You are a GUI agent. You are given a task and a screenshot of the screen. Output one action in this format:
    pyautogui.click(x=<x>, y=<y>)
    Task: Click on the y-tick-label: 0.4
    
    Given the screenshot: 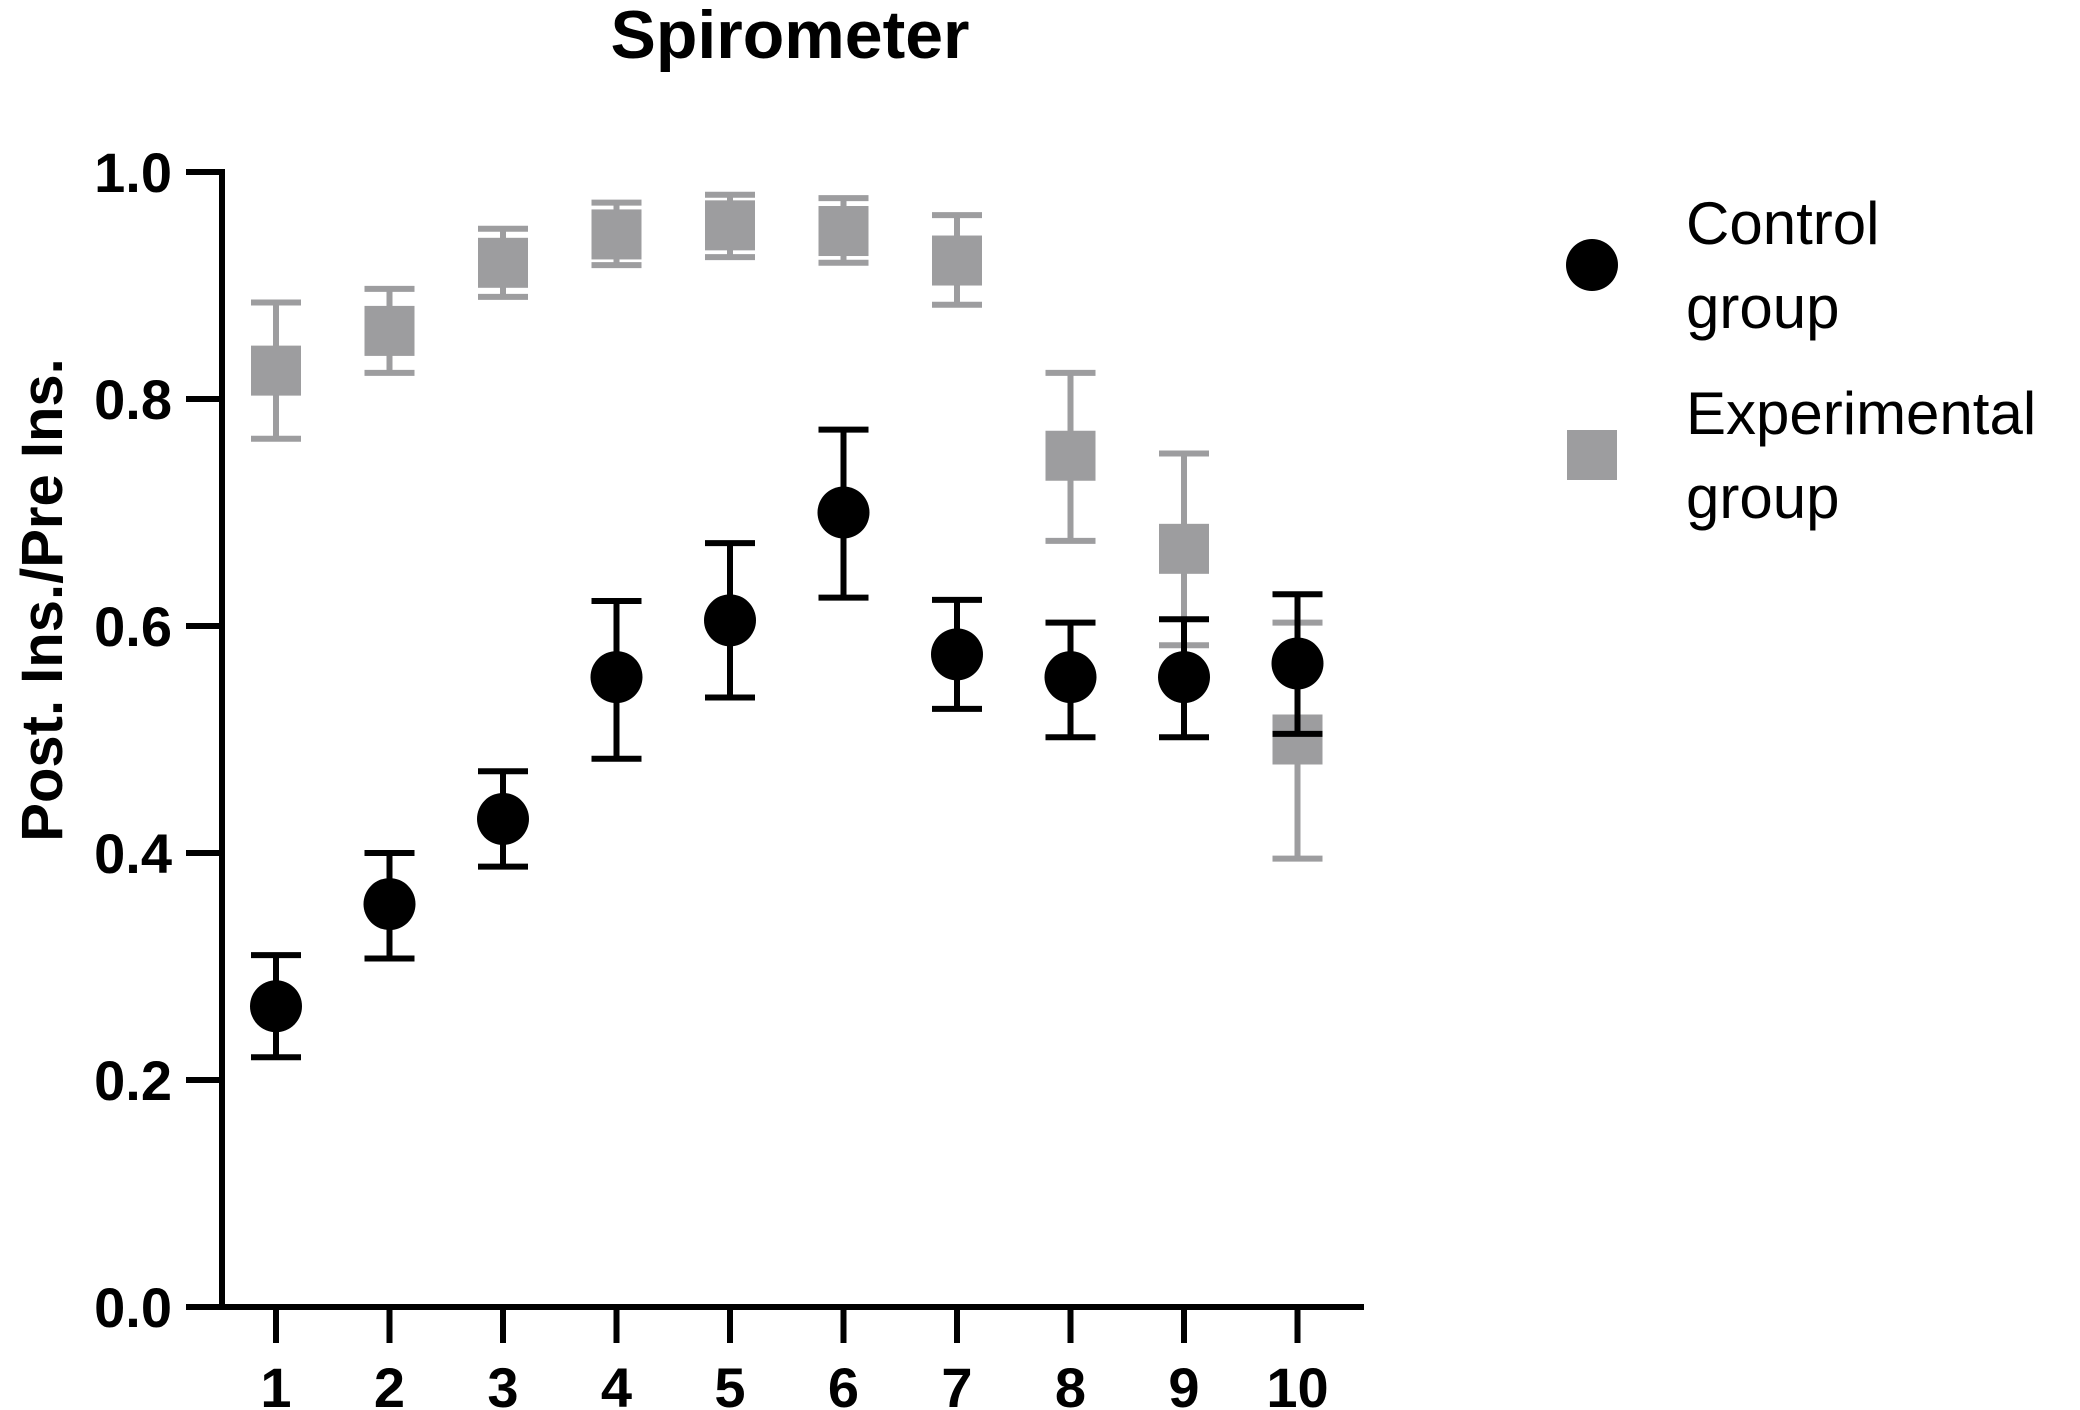 What is the action you would take?
    pyautogui.click(x=133, y=853)
    